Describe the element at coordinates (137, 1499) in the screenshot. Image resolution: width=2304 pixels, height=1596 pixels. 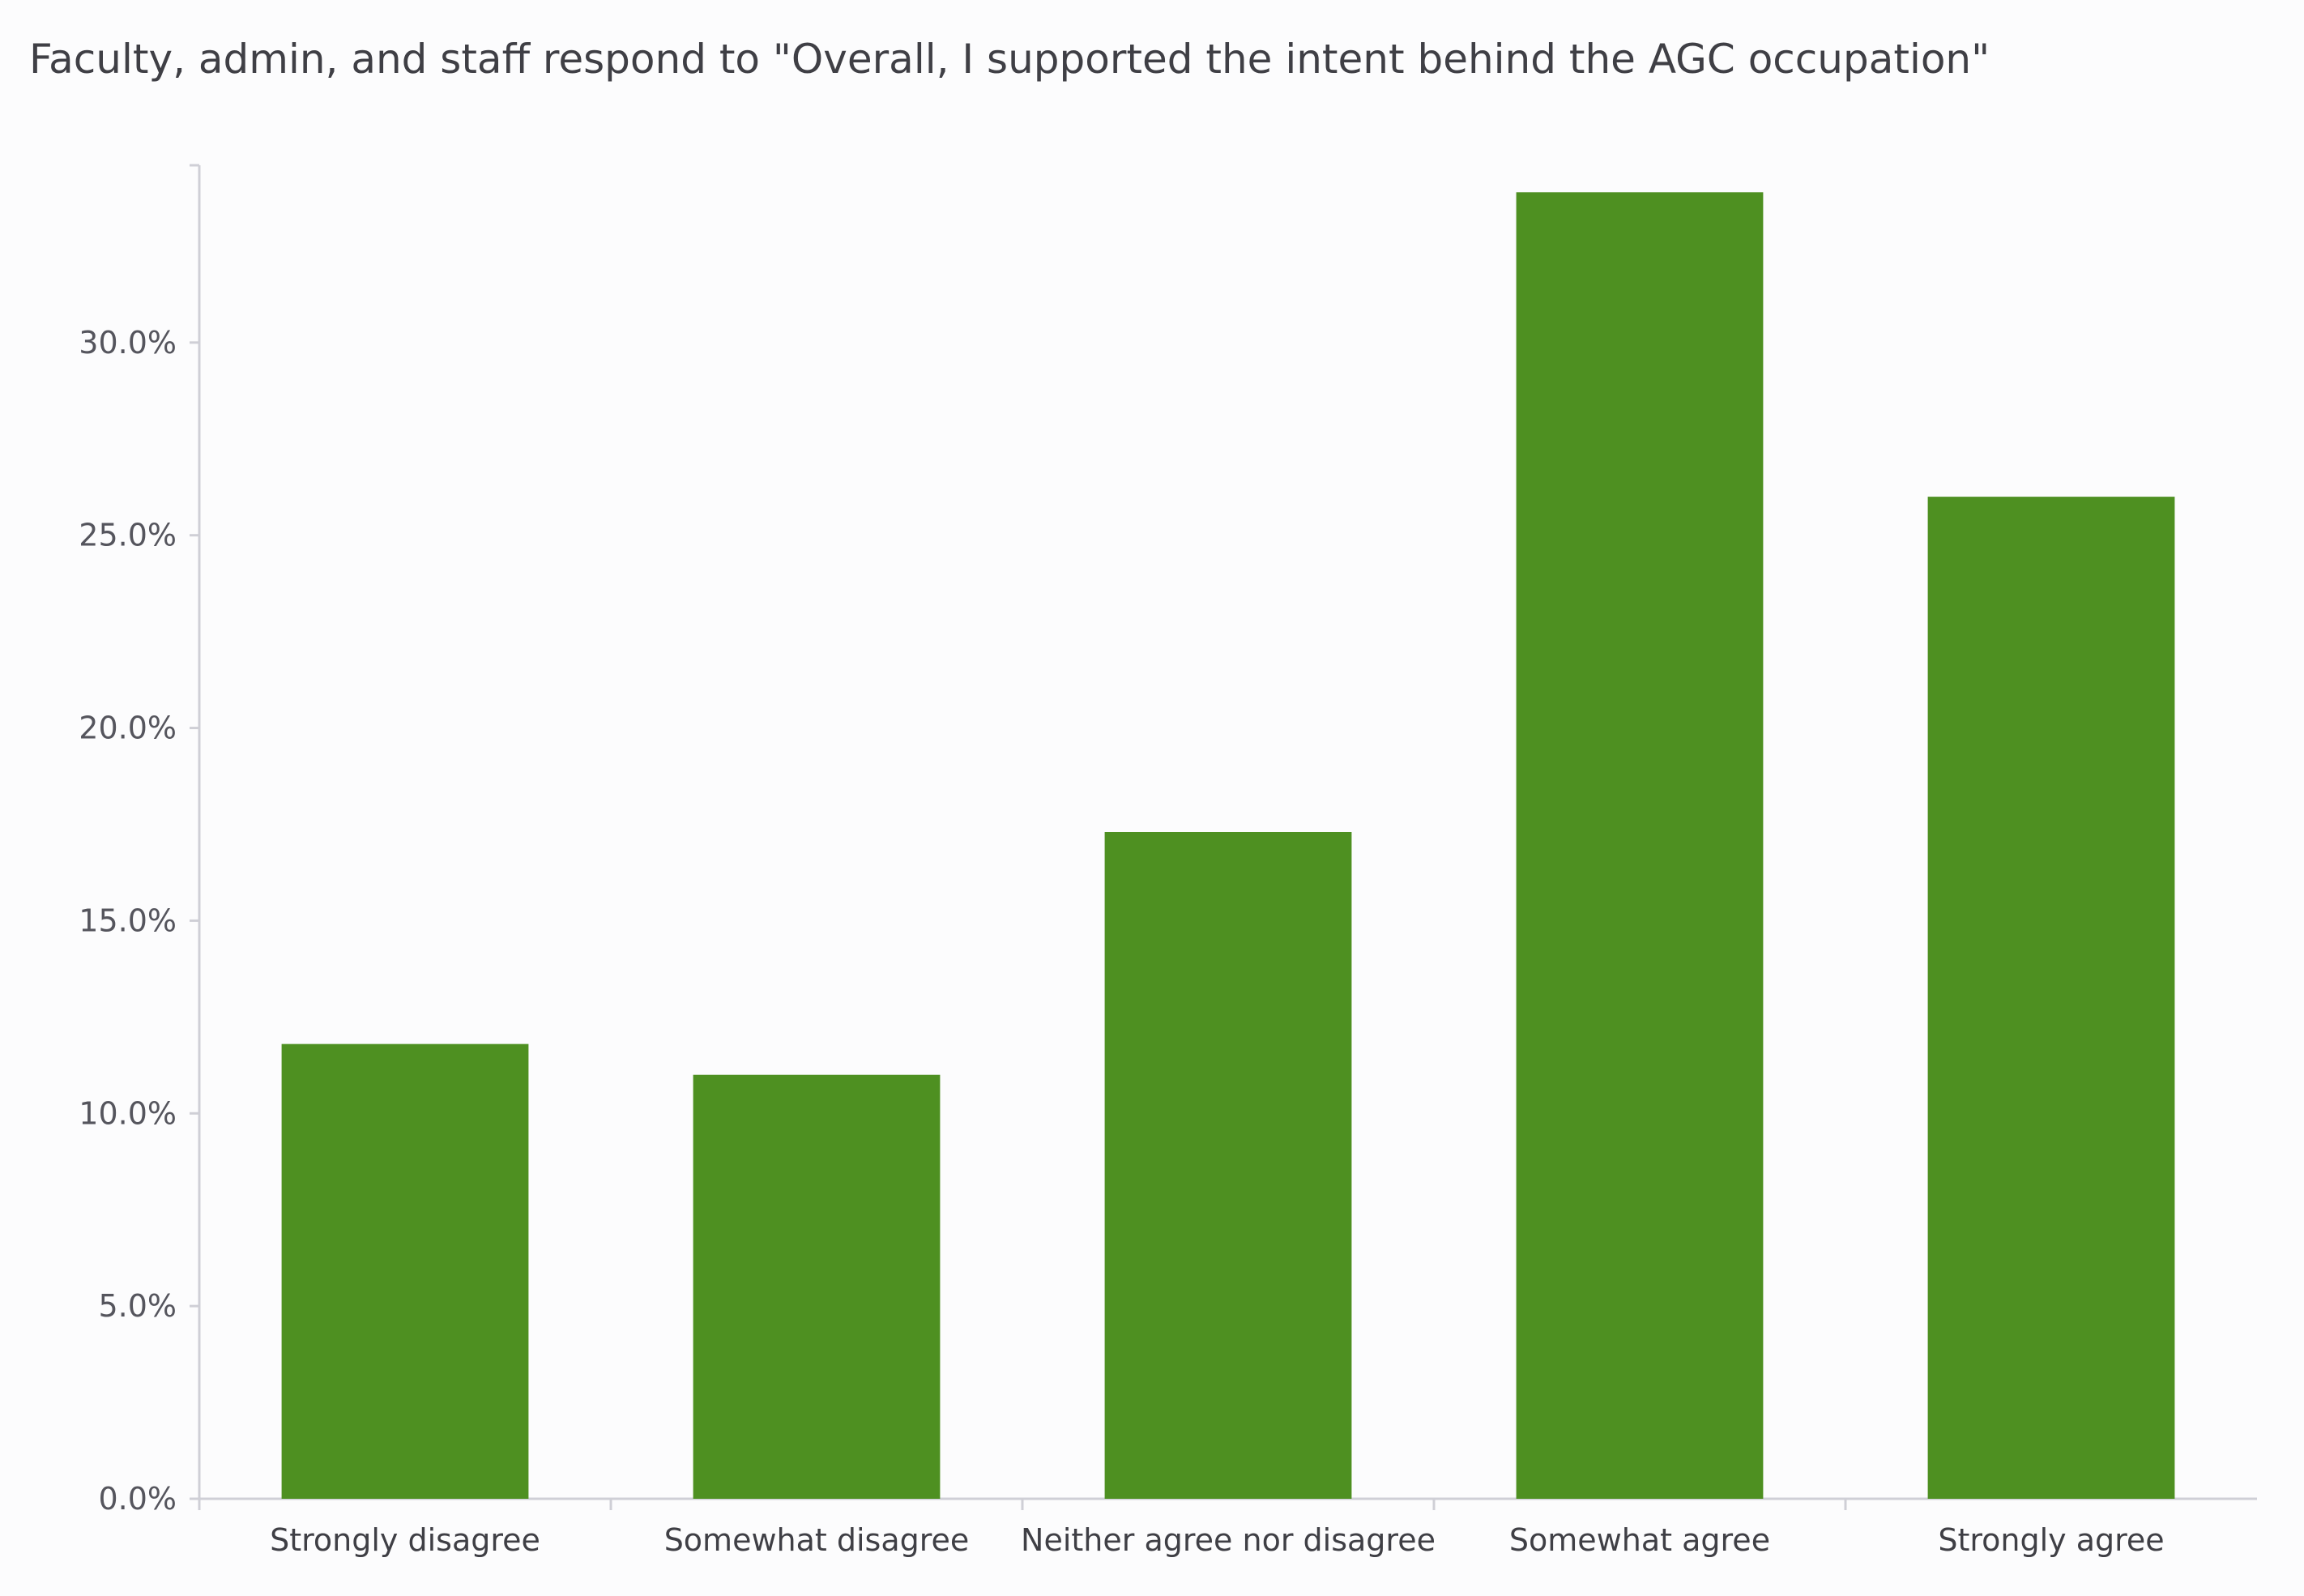
I see `y-tick-label: 0.0%` at that location.